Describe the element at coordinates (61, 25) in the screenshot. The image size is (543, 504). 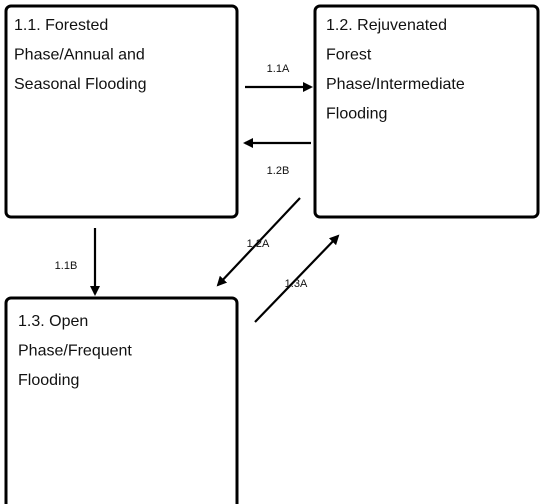
I see `node-label: 1.1. Forested` at that location.